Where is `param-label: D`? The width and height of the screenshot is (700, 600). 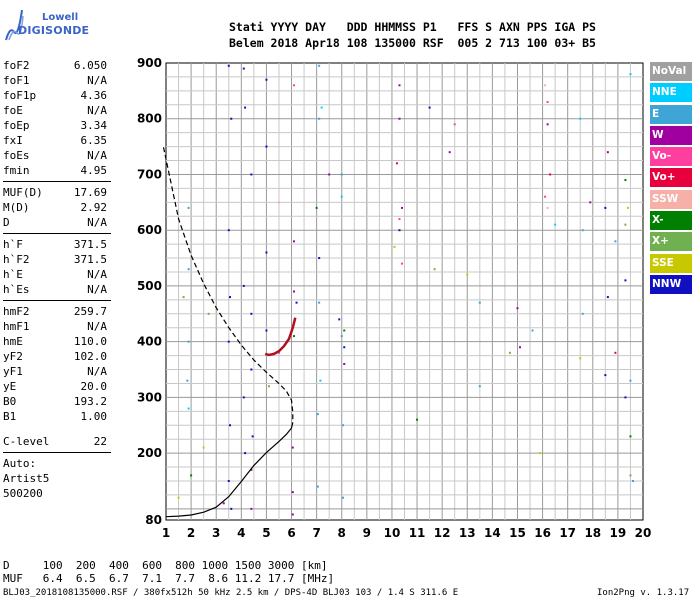
param-label: D is located at coordinates (6, 222).